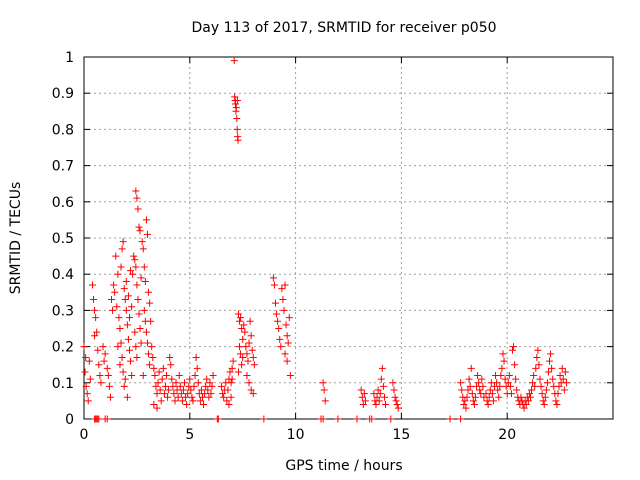 The height and width of the screenshot is (480, 640). What do you see at coordinates (69, 420) in the screenshot?
I see `y-tick-label: 0` at bounding box center [69, 420].